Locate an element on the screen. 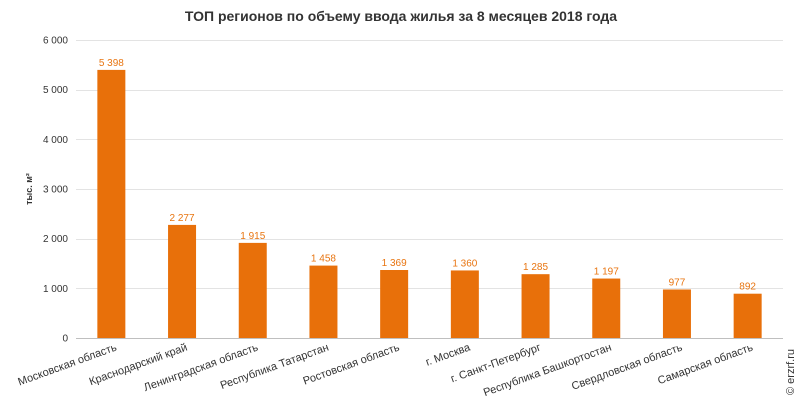  y-axis-ticks: 0 1 000 2 000 3 000 4 000 5 000 6 000 is located at coordinates (55, 190).